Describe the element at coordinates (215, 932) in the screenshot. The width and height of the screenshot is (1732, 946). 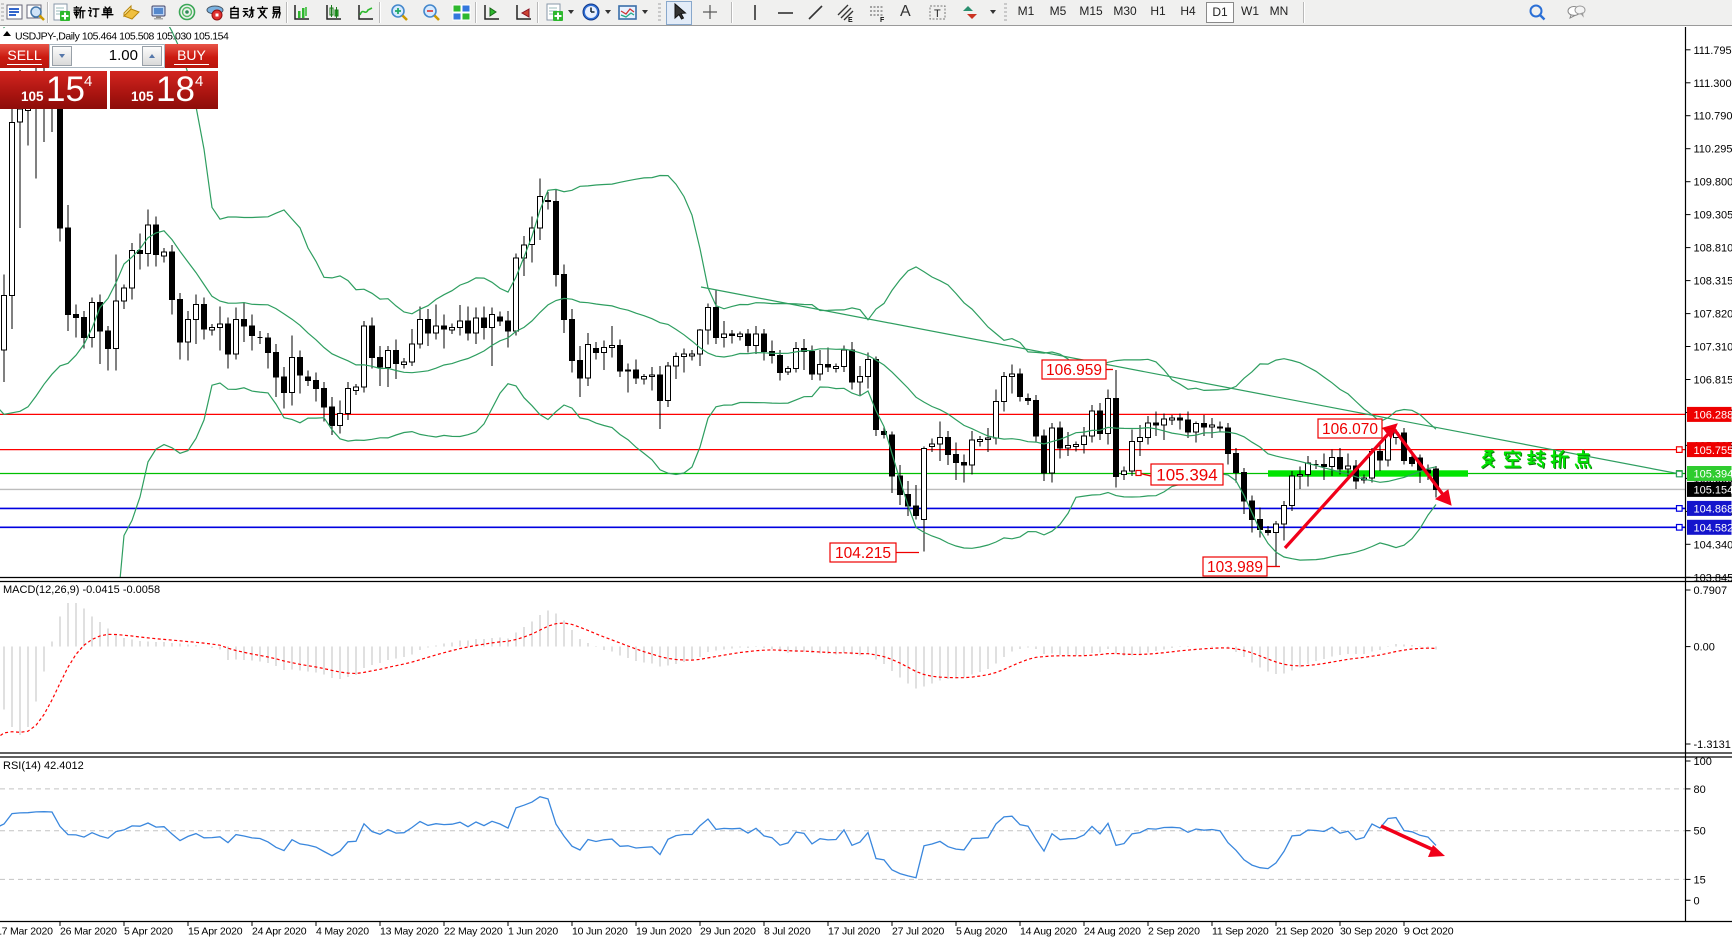
I see `svg-text: 15 Apr 2020` at that location.